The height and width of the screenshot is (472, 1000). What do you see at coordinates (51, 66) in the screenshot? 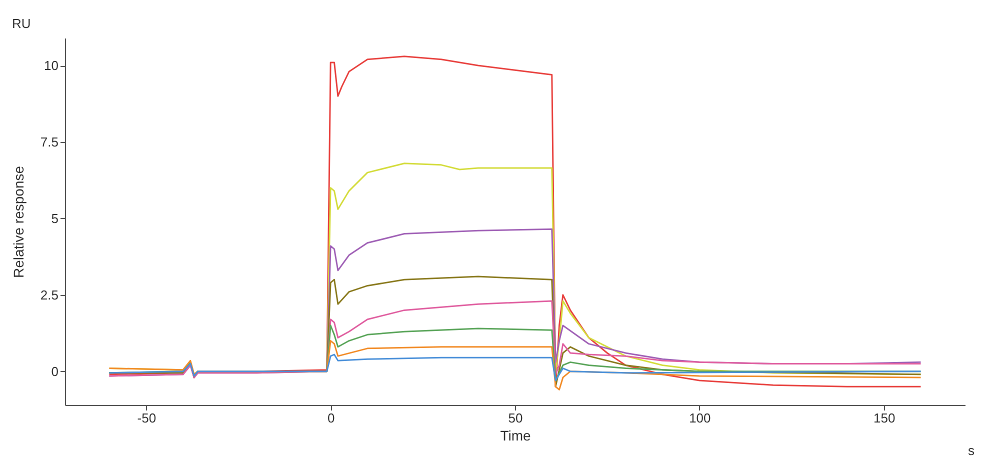
I see `y-tick-label: 10` at bounding box center [51, 66].